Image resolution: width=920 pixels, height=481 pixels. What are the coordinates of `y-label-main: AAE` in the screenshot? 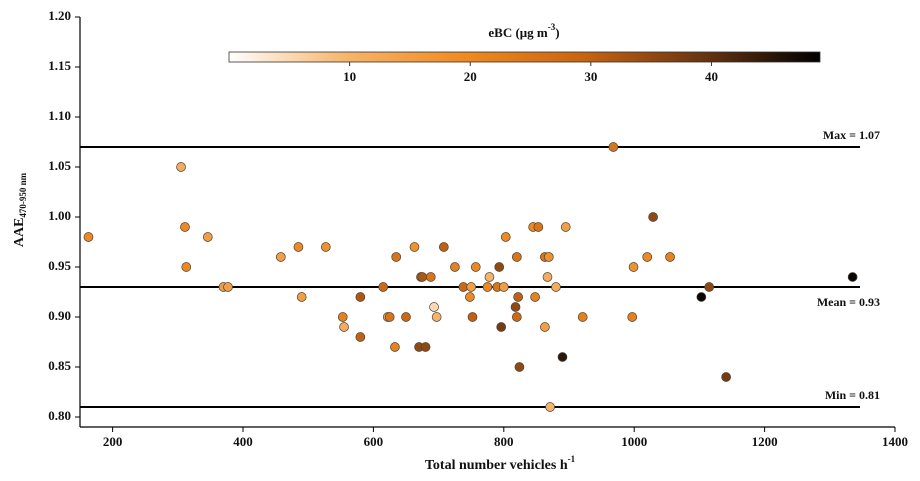 It's located at (19, 233).